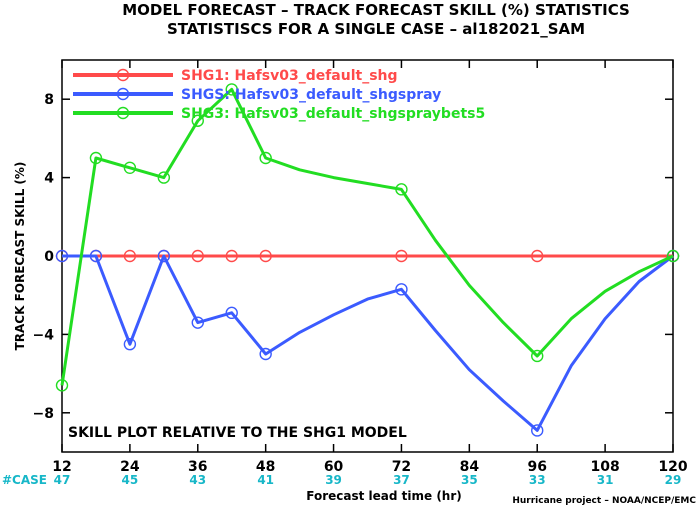 The width and height of the screenshot is (700, 506). What do you see at coordinates (470, 467) in the screenshot?
I see `x-tick-label: 84` at bounding box center [470, 467].